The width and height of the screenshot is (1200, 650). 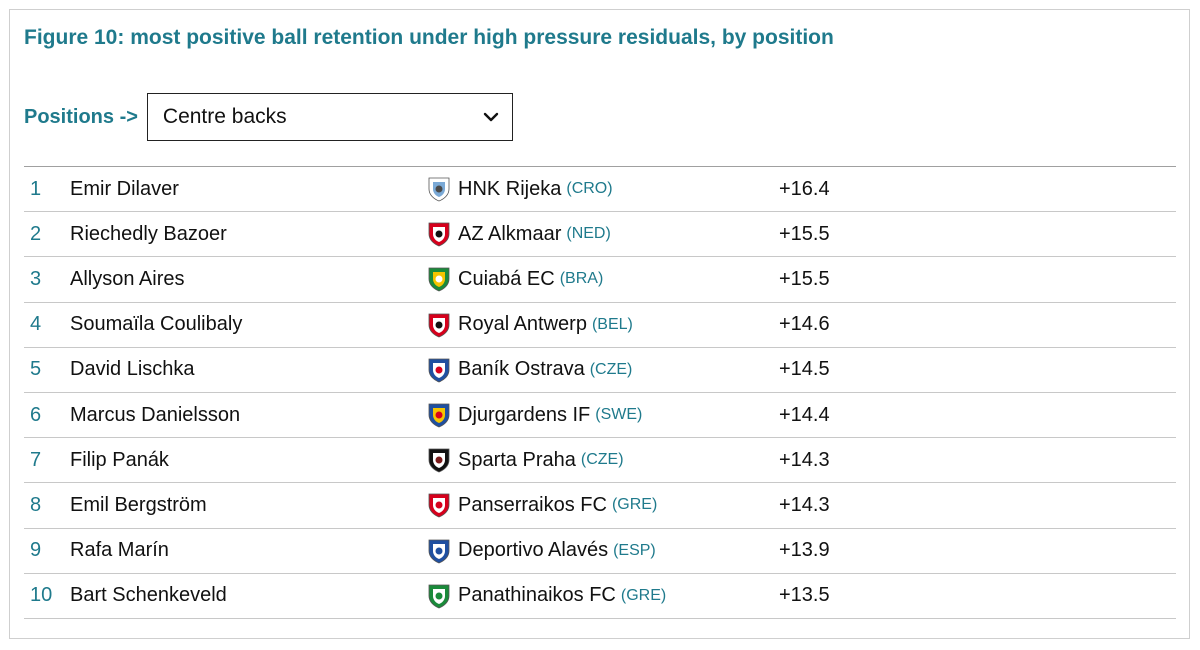 I want to click on chevron-down-icon, so click(x=491, y=117).